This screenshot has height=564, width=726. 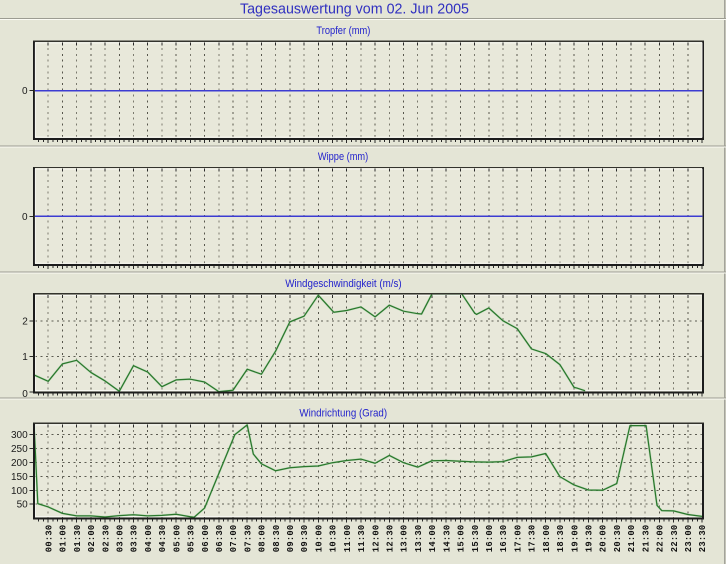 I want to click on svg-text: 09:00, so click(x=291, y=539).